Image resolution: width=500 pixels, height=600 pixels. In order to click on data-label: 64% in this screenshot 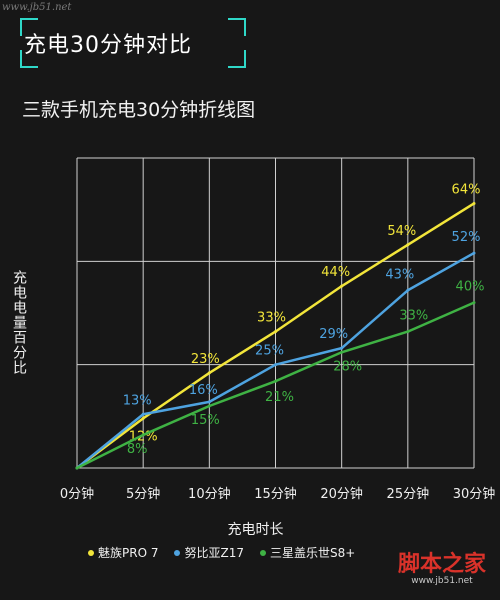, I will do `click(466, 189)`.